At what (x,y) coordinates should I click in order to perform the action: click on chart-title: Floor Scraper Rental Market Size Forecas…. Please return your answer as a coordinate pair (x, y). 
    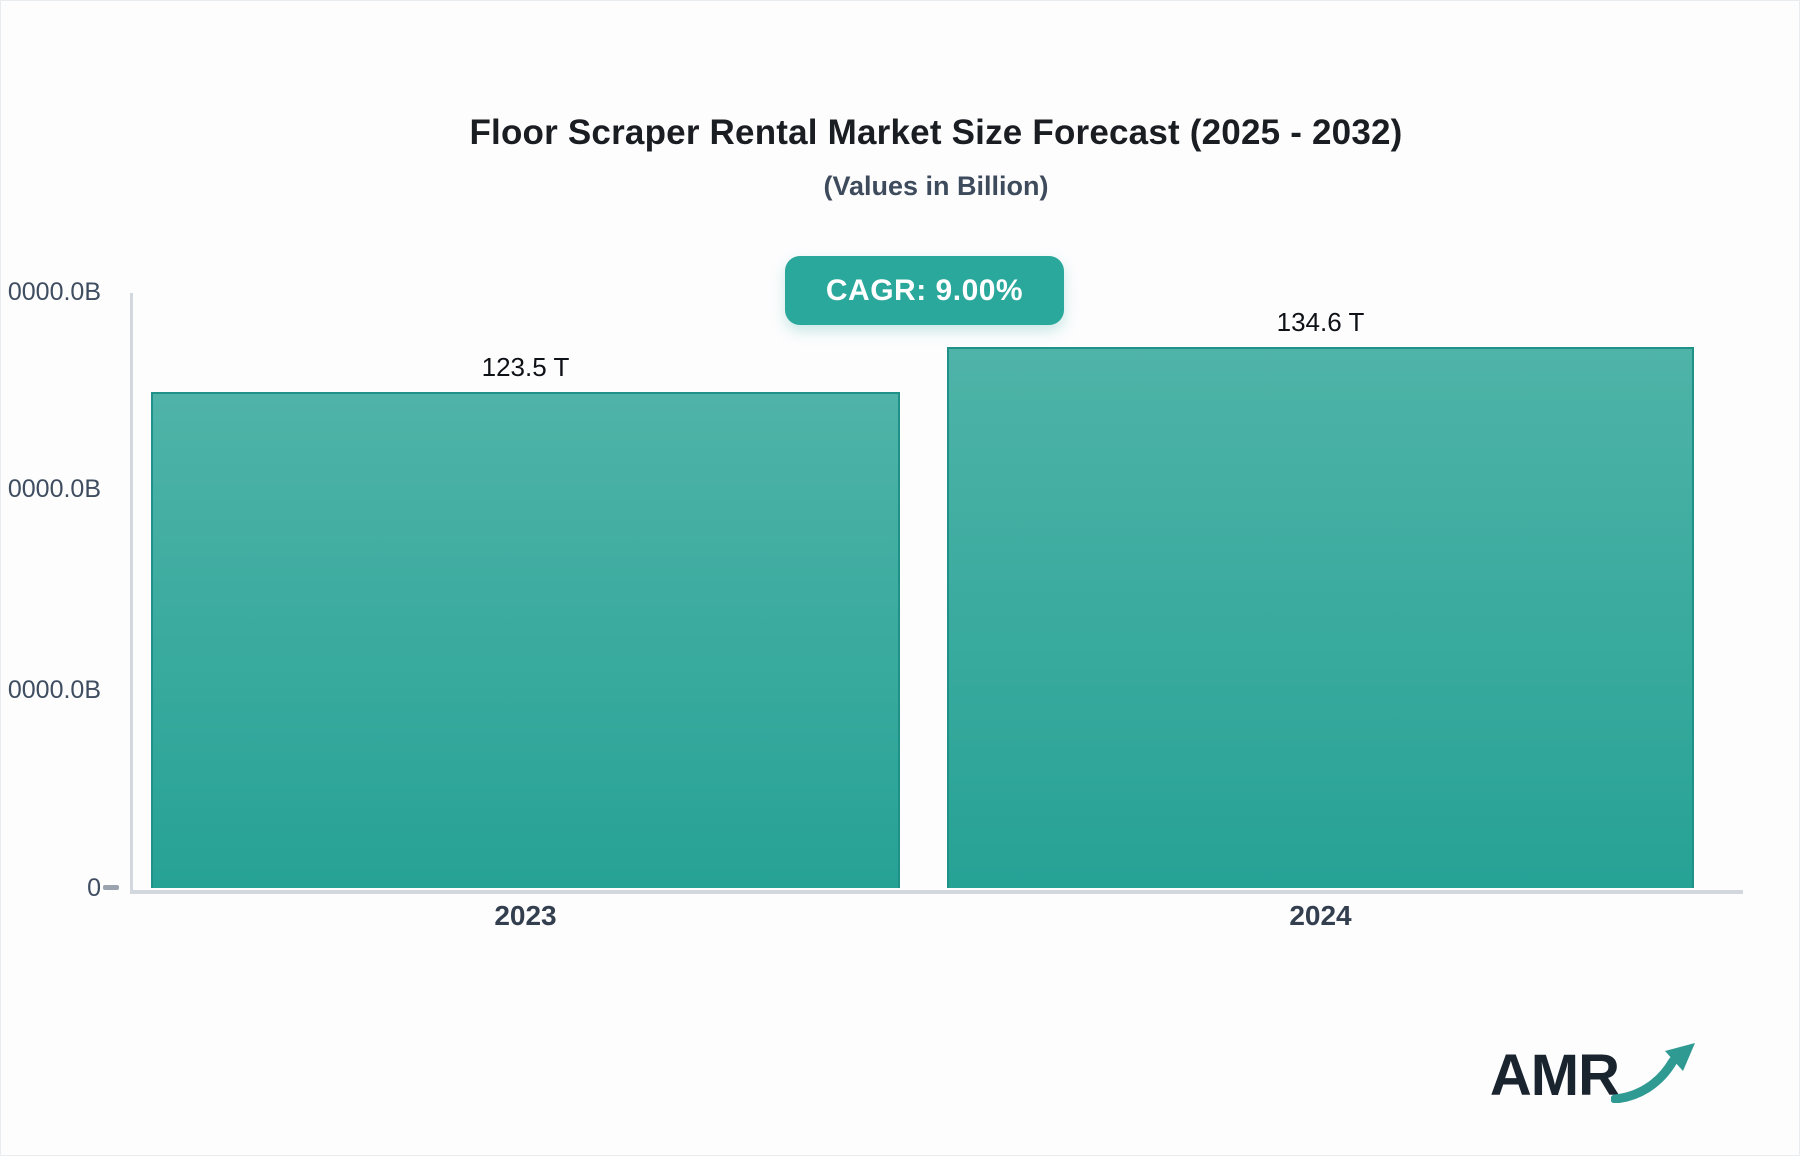
    Looking at the image, I should click on (936, 132).